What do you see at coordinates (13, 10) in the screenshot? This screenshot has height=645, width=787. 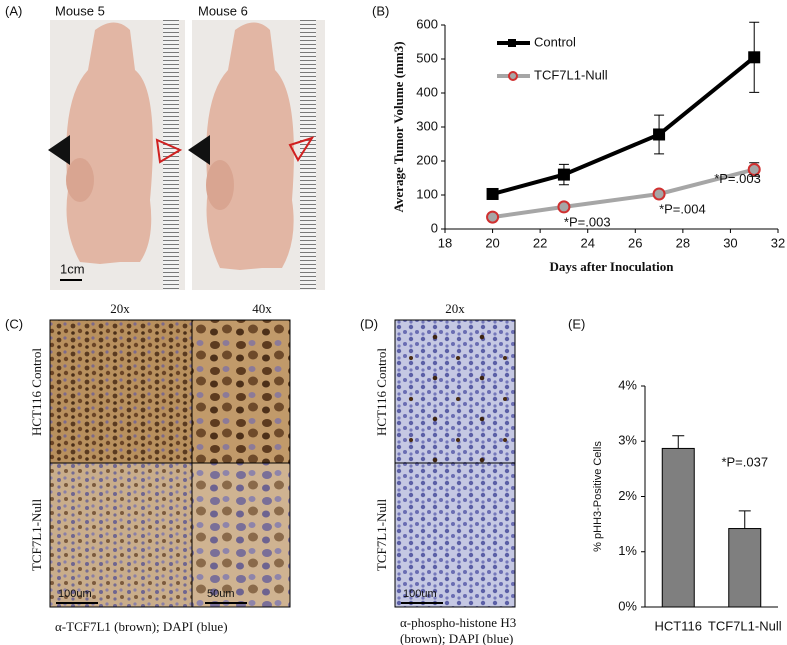 I see `panel-label: (A)` at bounding box center [13, 10].